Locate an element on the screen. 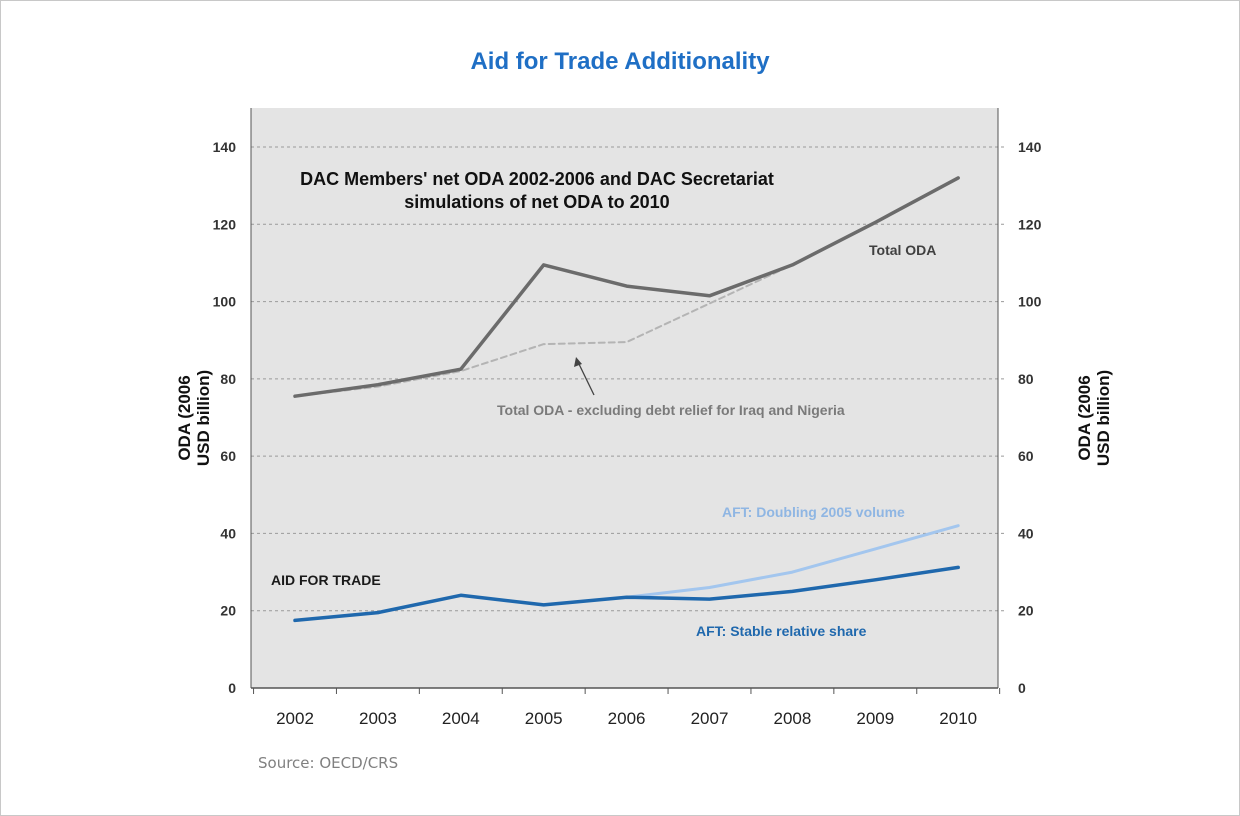 The image size is (1240, 816). y-tick-label-left: 100 is located at coordinates (225, 302).